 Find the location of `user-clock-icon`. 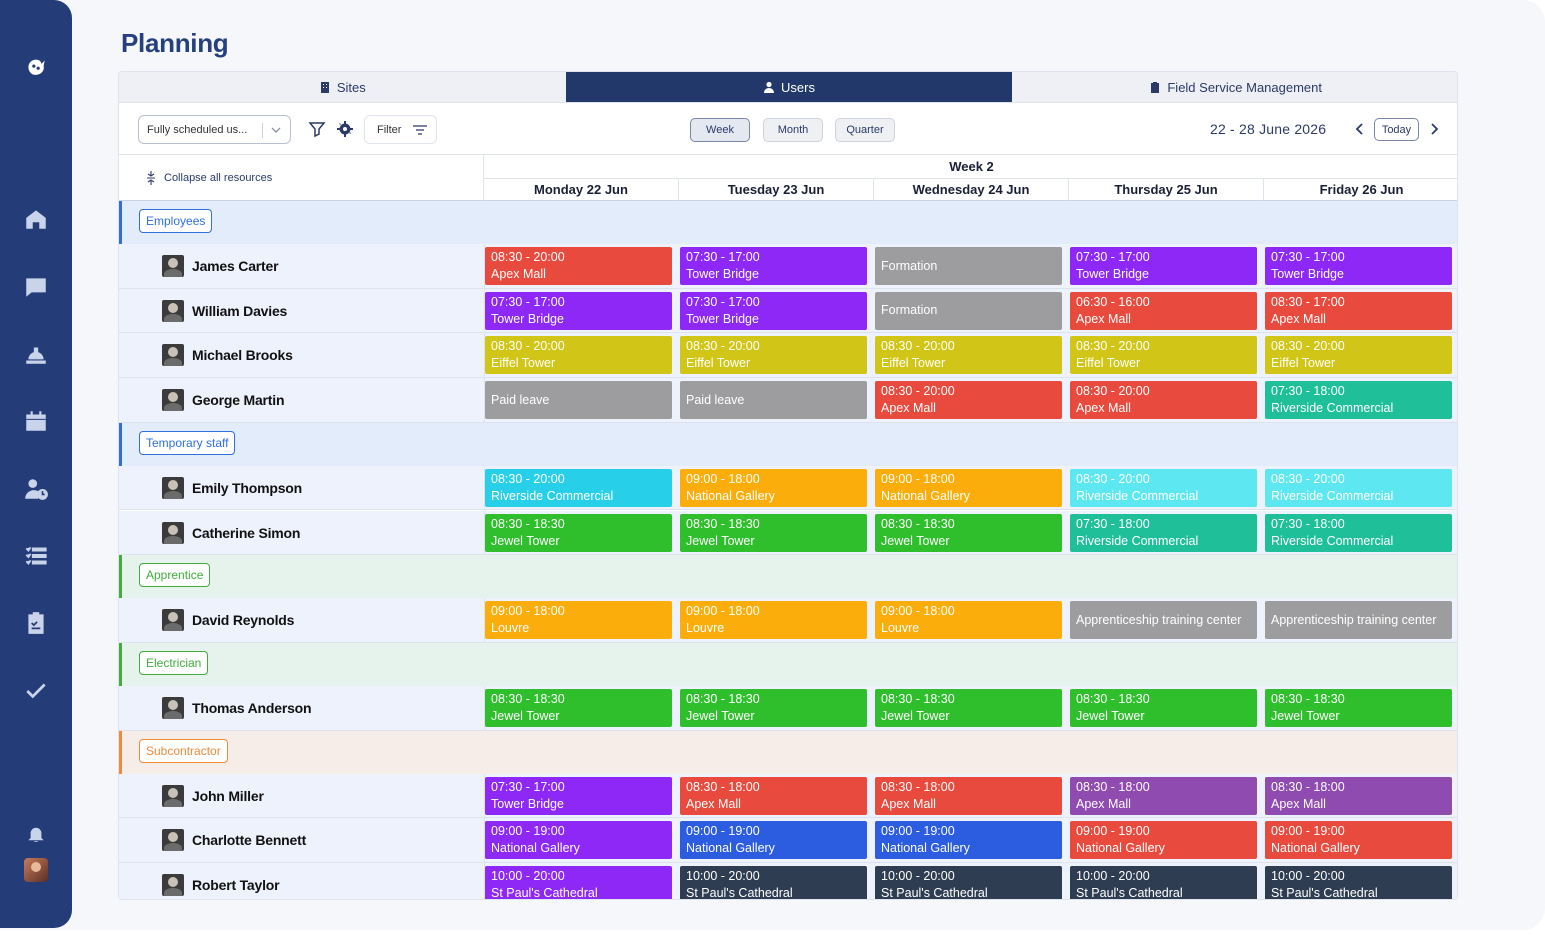

user-clock-icon is located at coordinates (36, 489).